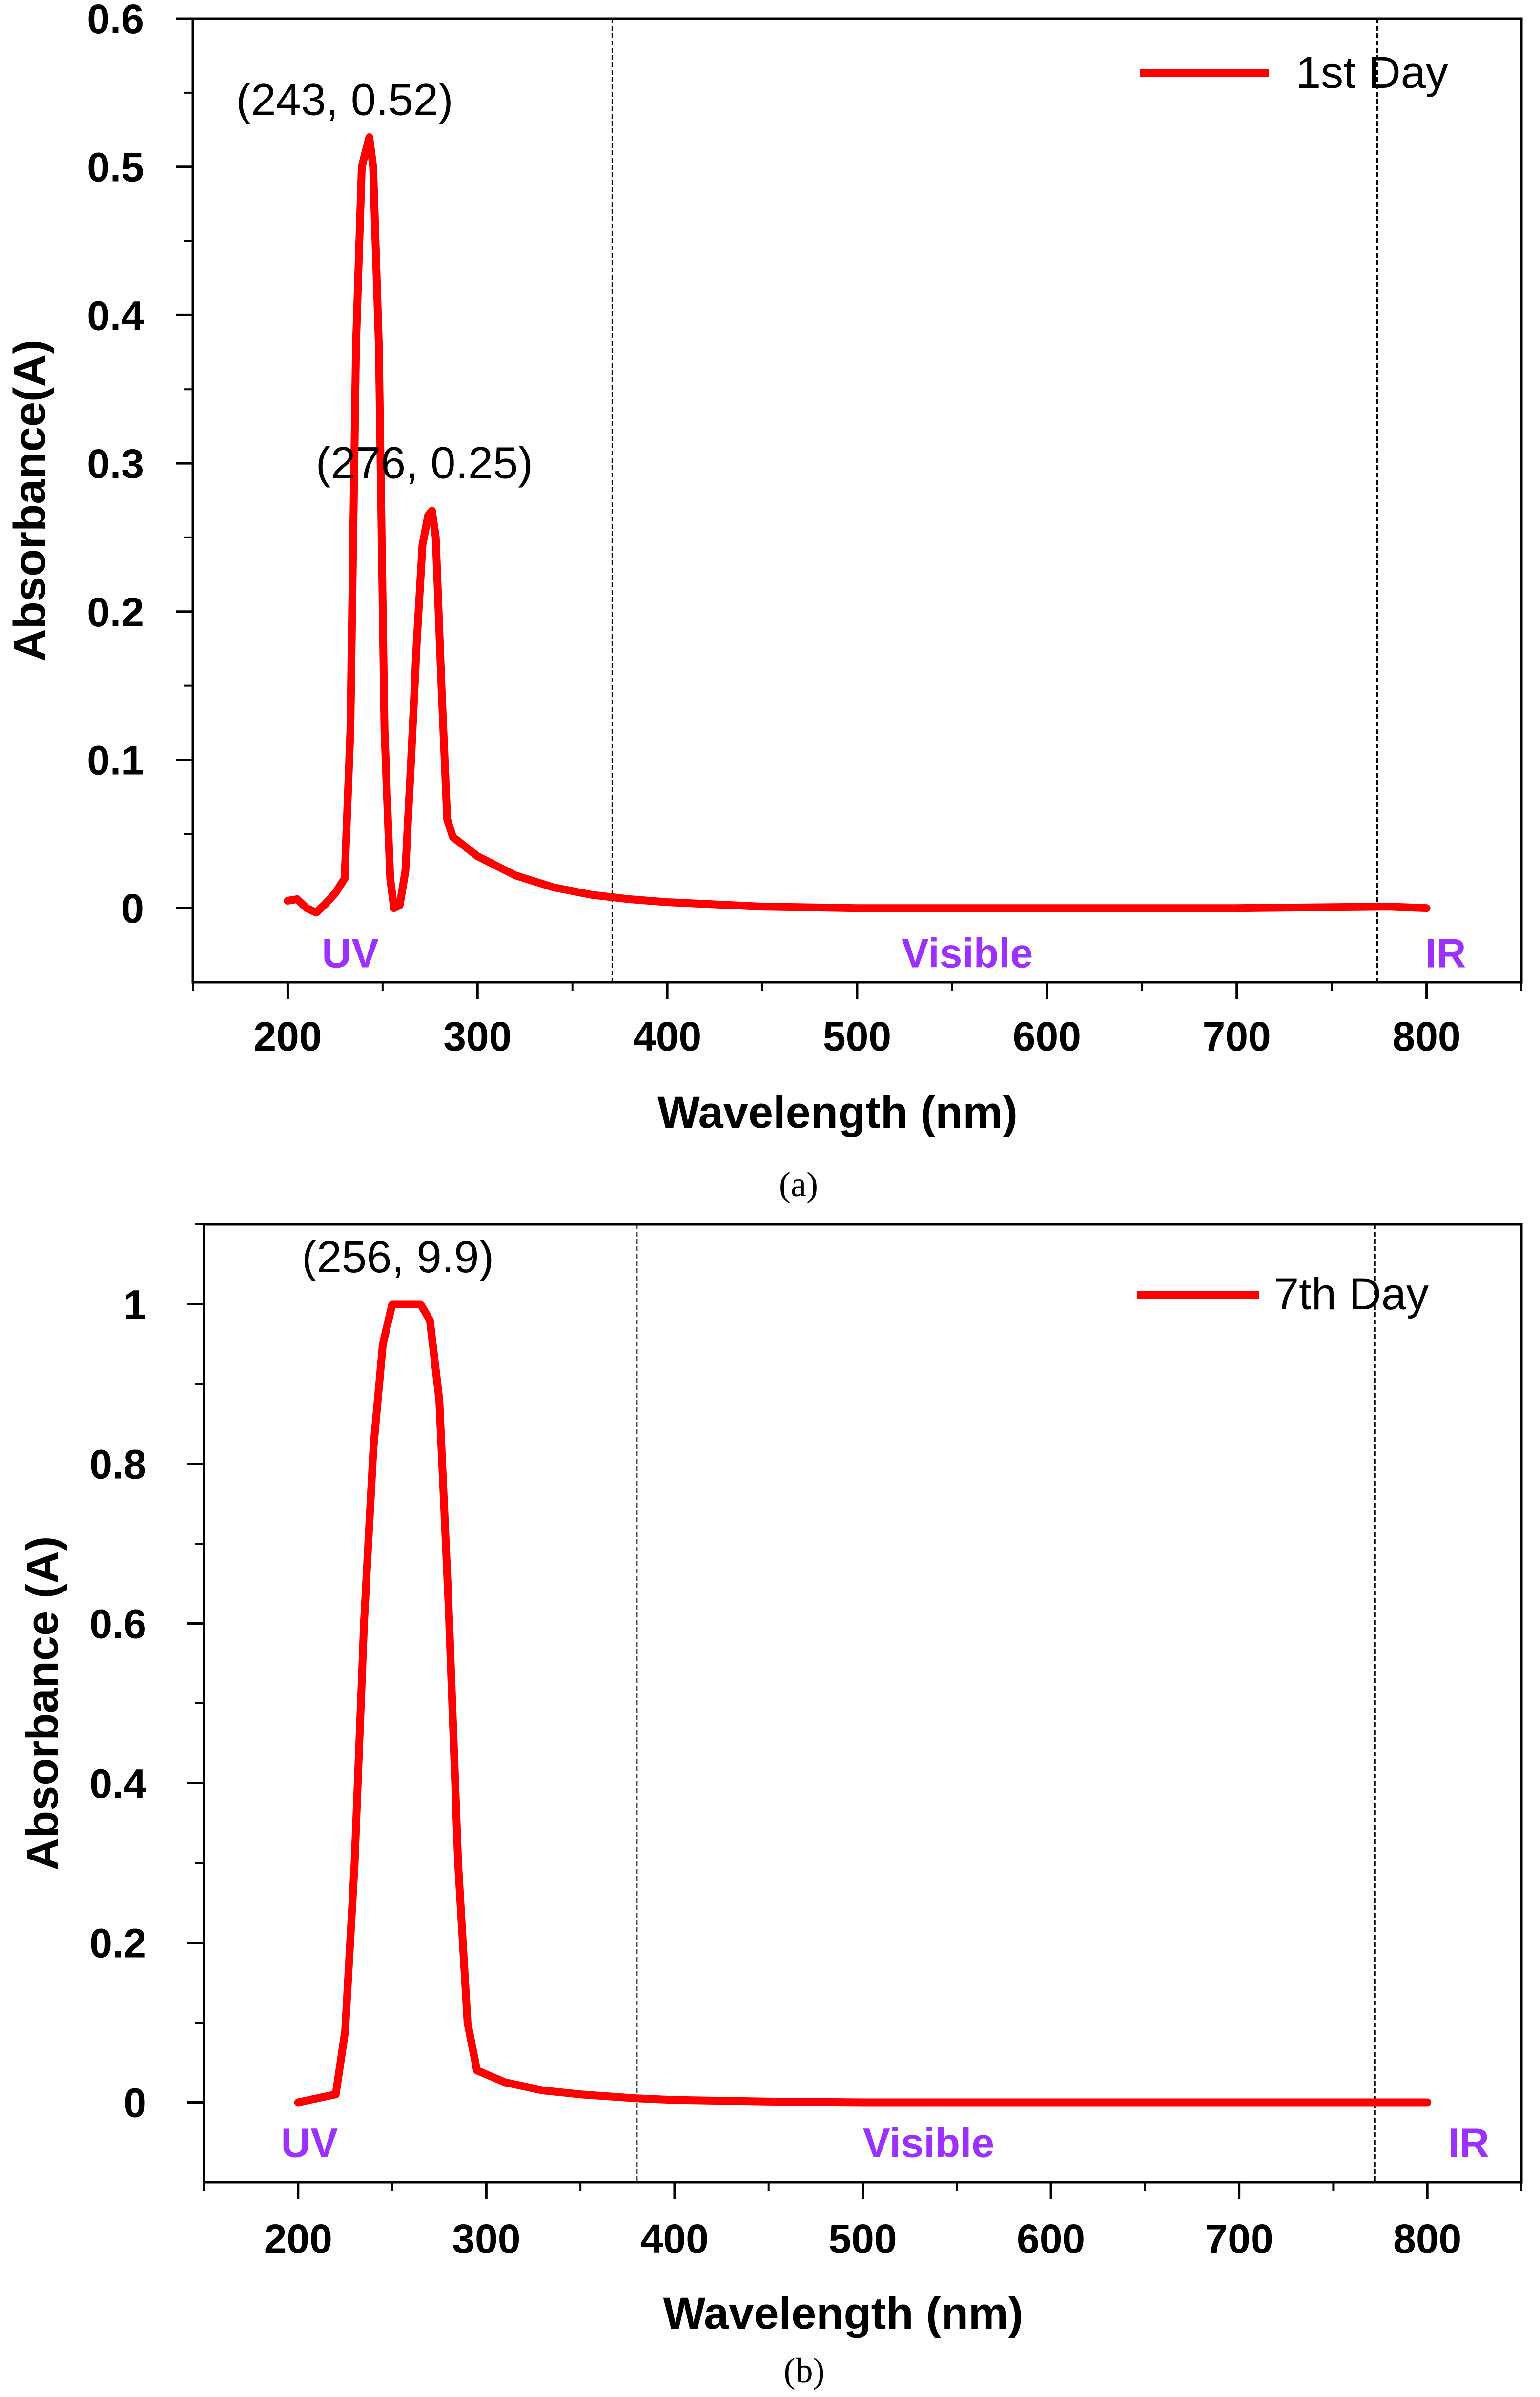 This screenshot has width=1540, height=2397. I want to click on y-tick-label: 0.5, so click(115, 167).